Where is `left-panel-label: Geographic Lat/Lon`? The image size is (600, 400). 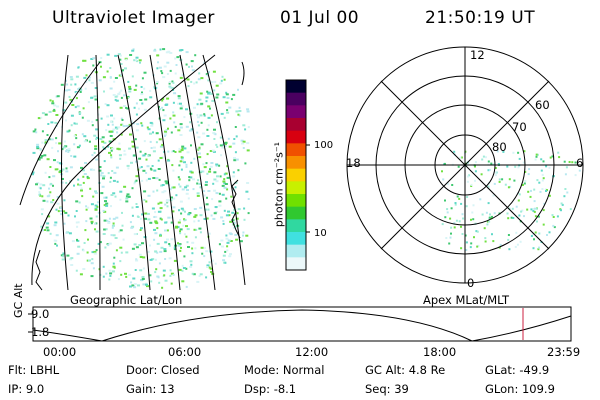
left-panel-label: Geographic Lat/Lon is located at coordinates (126, 300).